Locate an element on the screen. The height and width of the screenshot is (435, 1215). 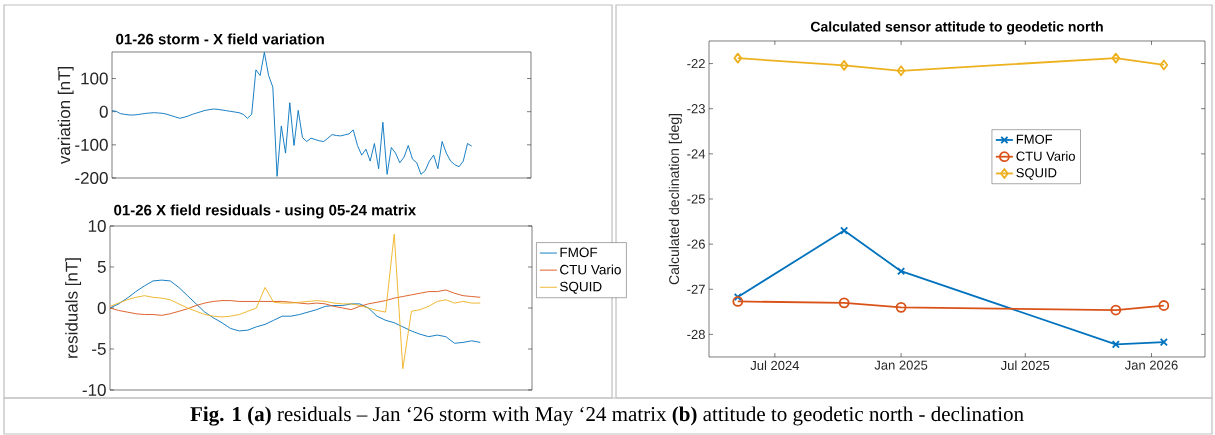
y-tick-label: -100 is located at coordinates (91, 144).